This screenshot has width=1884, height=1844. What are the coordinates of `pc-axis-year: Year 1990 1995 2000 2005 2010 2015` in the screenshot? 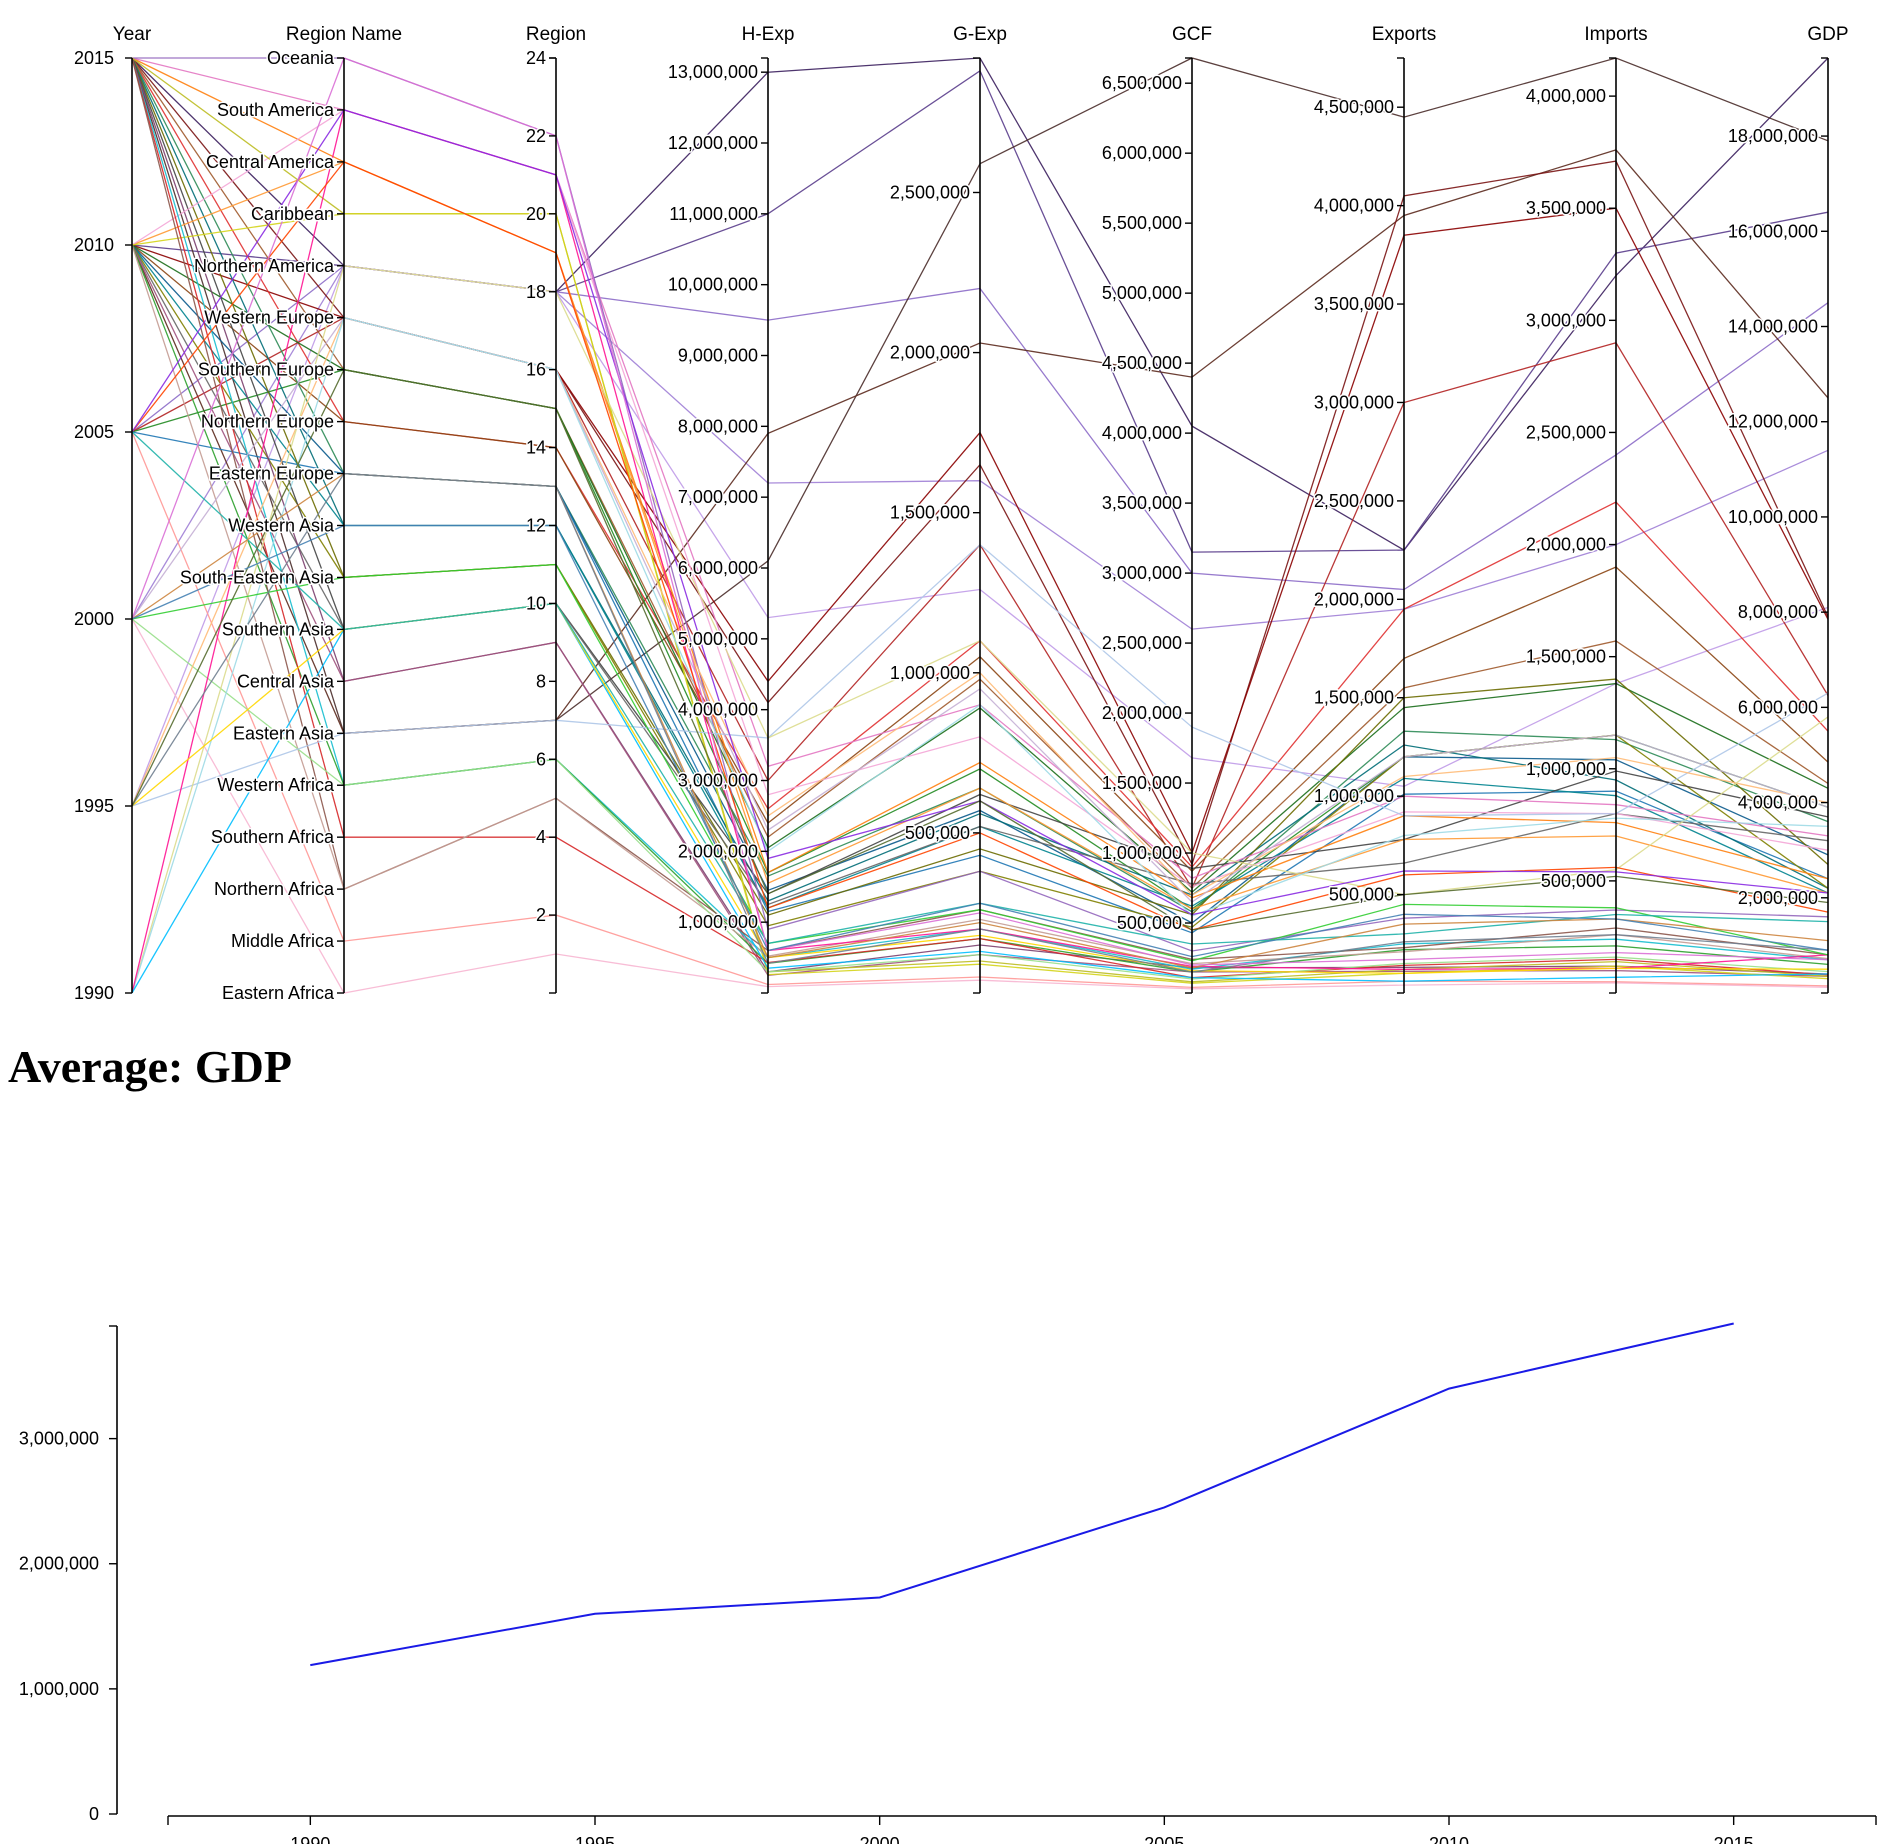 It's located at (113, 513).